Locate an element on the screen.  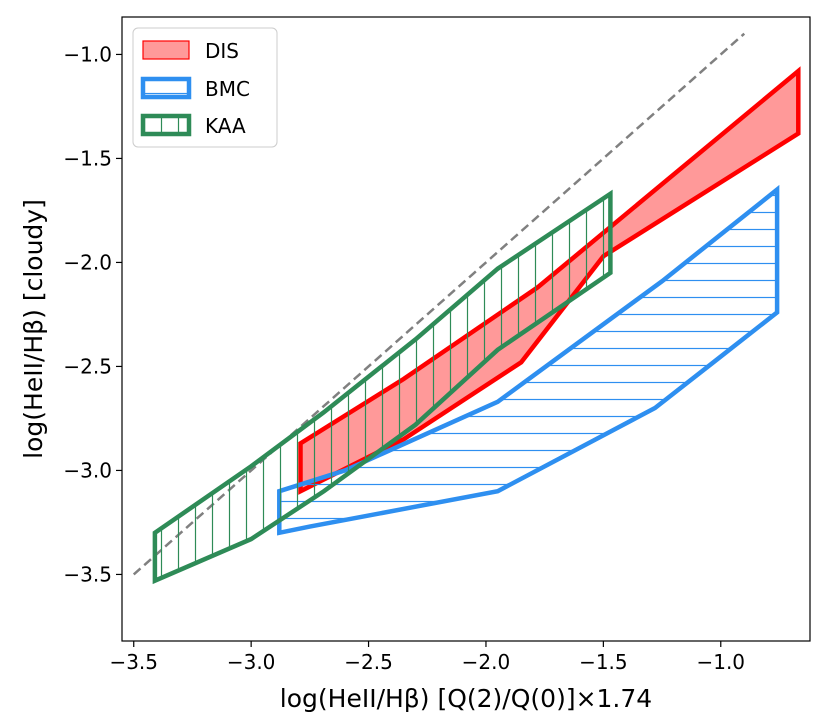
x-axis: −3.5 −3.0 −2.5 −2.0 −1.5 −1.0 is located at coordinates (427, 657).